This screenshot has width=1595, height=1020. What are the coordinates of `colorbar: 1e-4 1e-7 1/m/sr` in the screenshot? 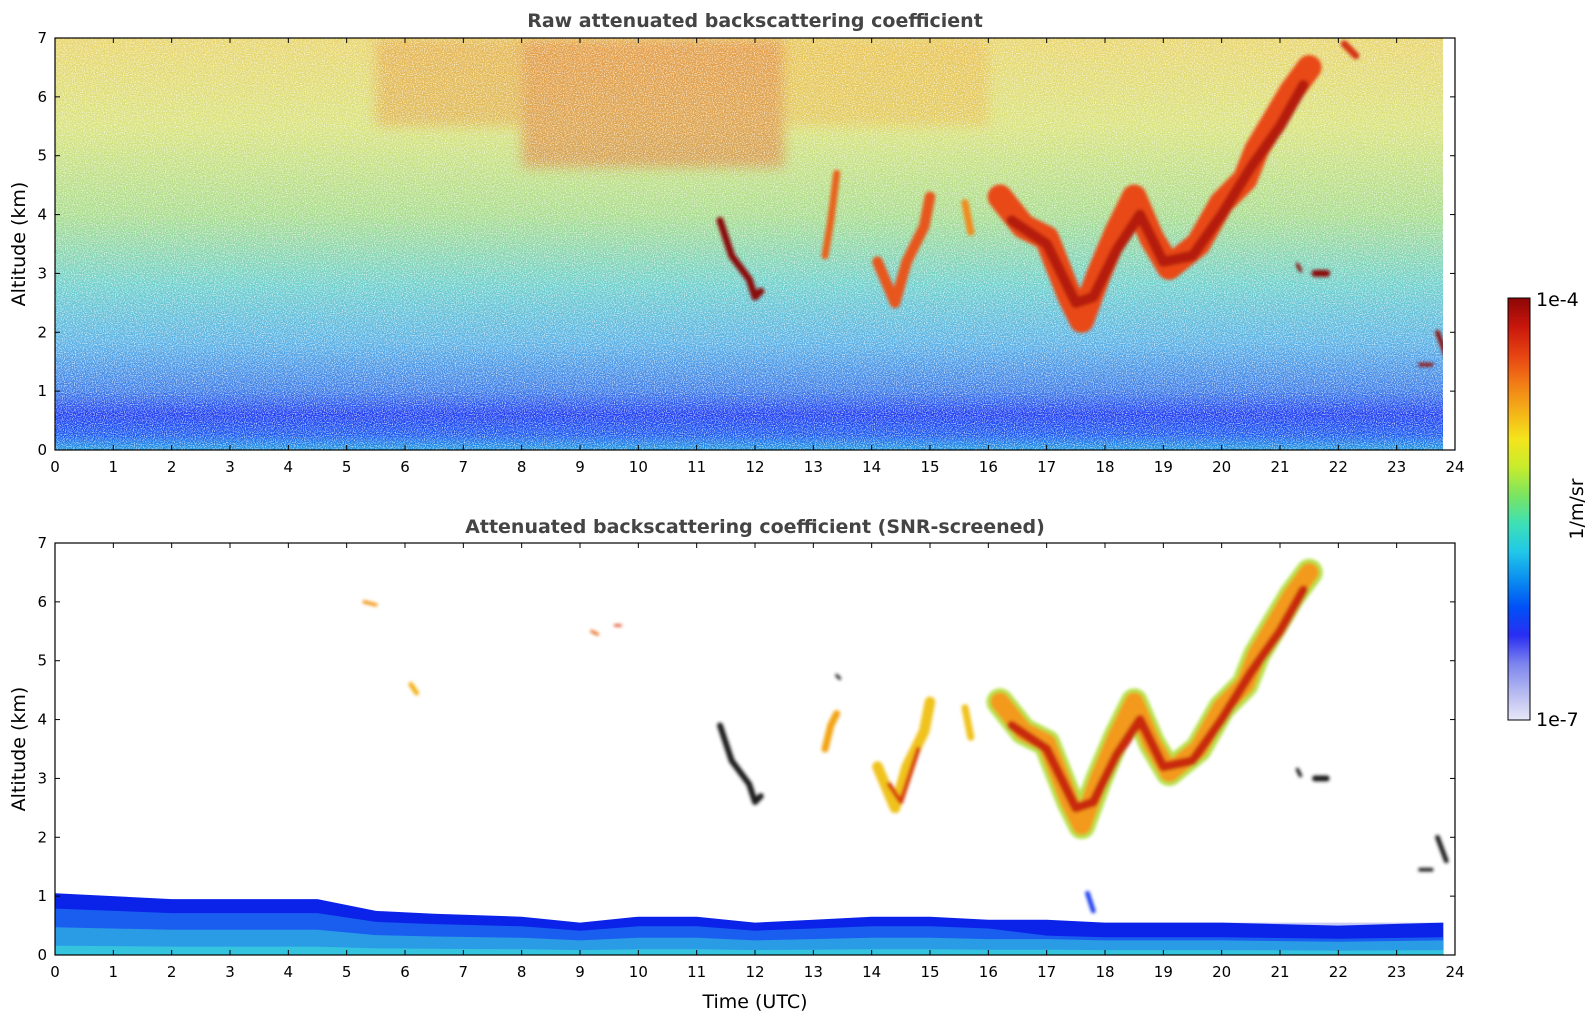 It's located at (1547, 510).